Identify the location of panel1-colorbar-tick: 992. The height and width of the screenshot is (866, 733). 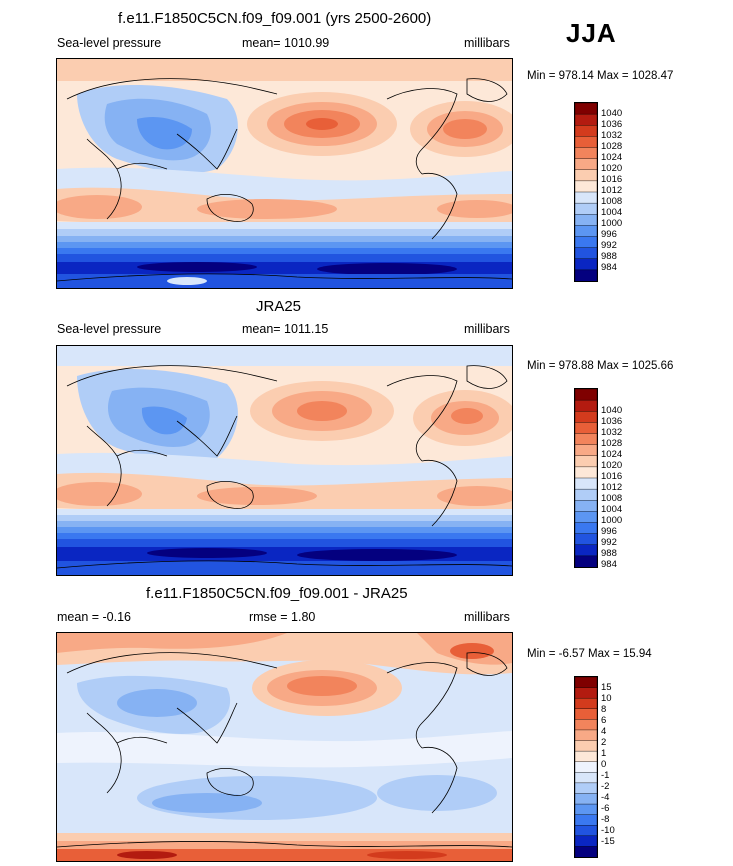
(609, 245).